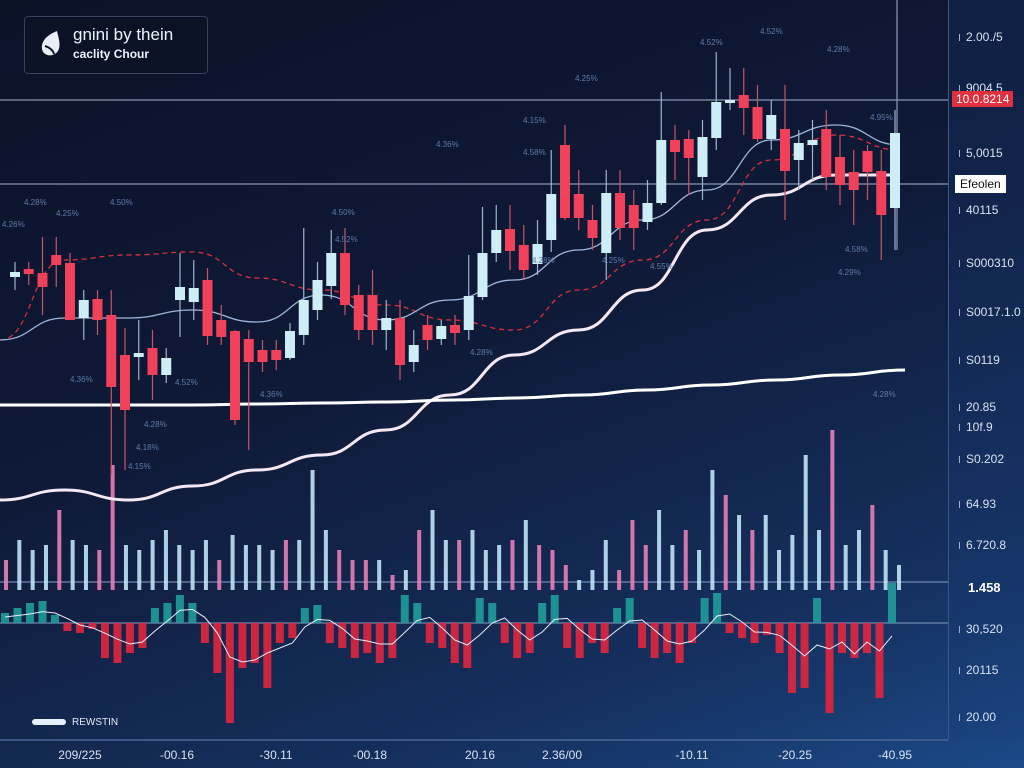 The image size is (1024, 768). Describe the element at coordinates (343, 212) in the screenshot. I see `price-annotation: 4.50%` at that location.